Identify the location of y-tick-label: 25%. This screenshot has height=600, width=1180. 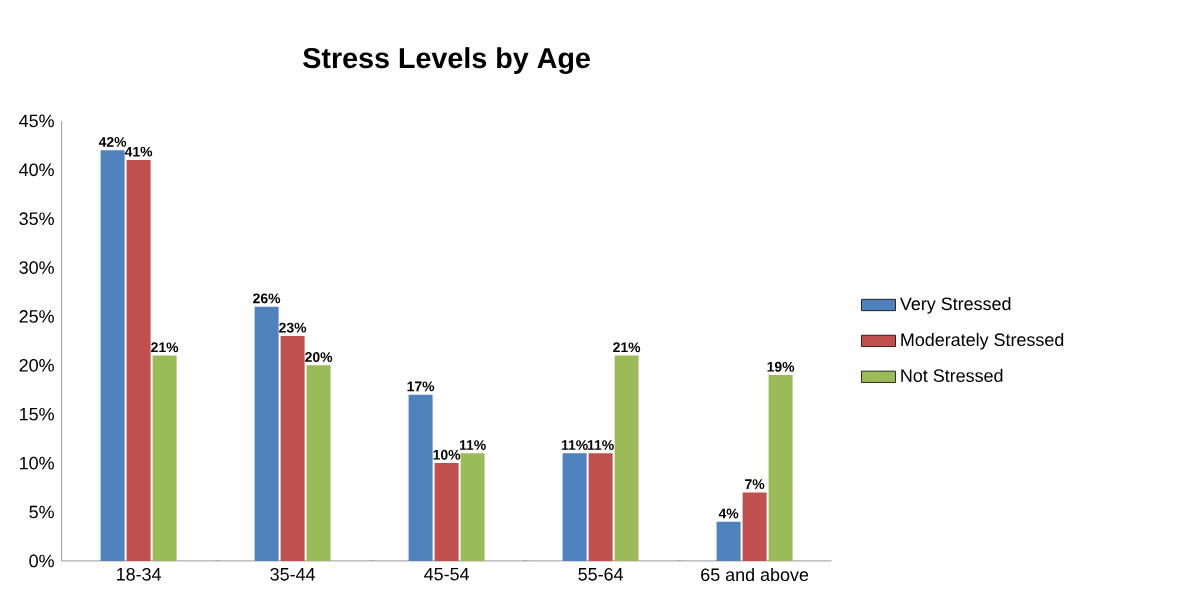
(36, 316).